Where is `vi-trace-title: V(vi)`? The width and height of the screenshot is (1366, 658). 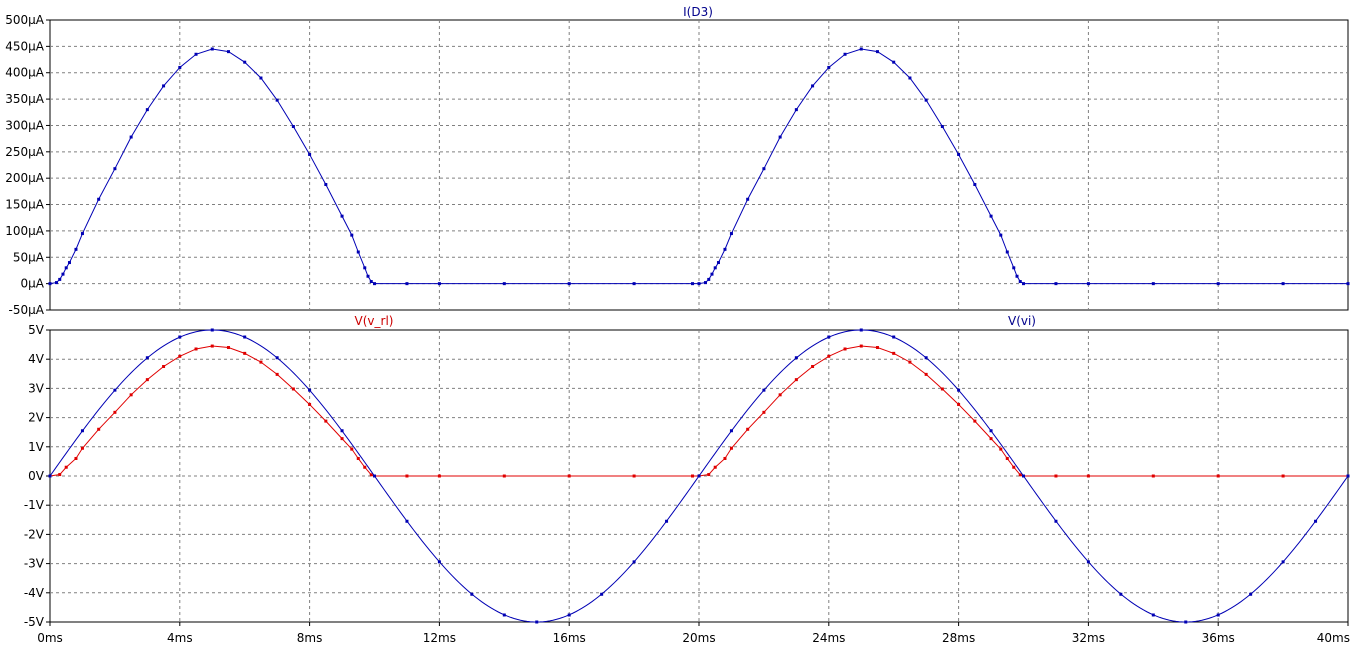 vi-trace-title: V(vi) is located at coordinates (1022, 321).